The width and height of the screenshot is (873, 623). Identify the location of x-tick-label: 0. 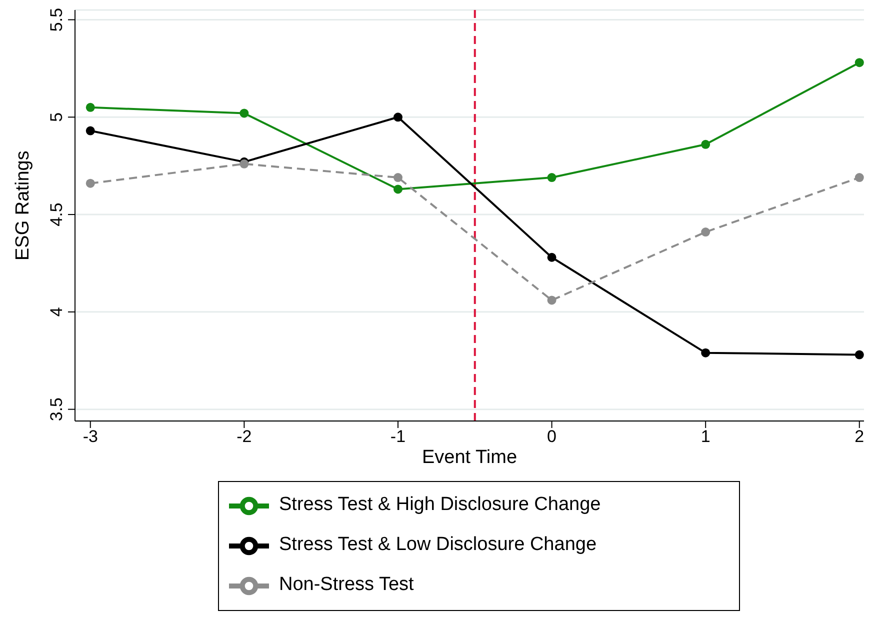
(552, 436).